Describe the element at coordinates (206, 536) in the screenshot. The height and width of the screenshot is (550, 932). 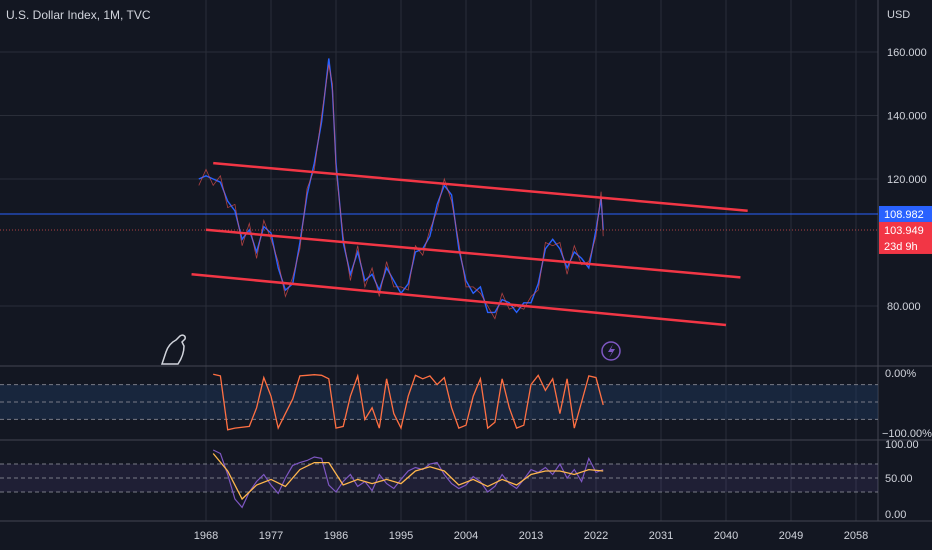
I see `x-tick-label: 1968` at that location.